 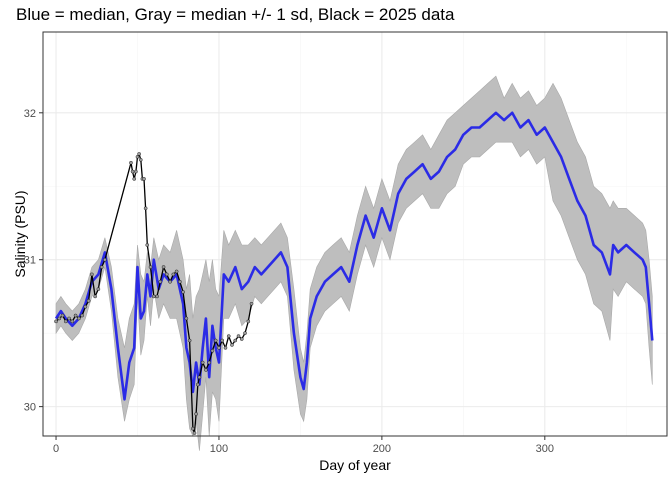 What do you see at coordinates (219, 449) in the screenshot?
I see `x-tick-label: 100` at bounding box center [219, 449].